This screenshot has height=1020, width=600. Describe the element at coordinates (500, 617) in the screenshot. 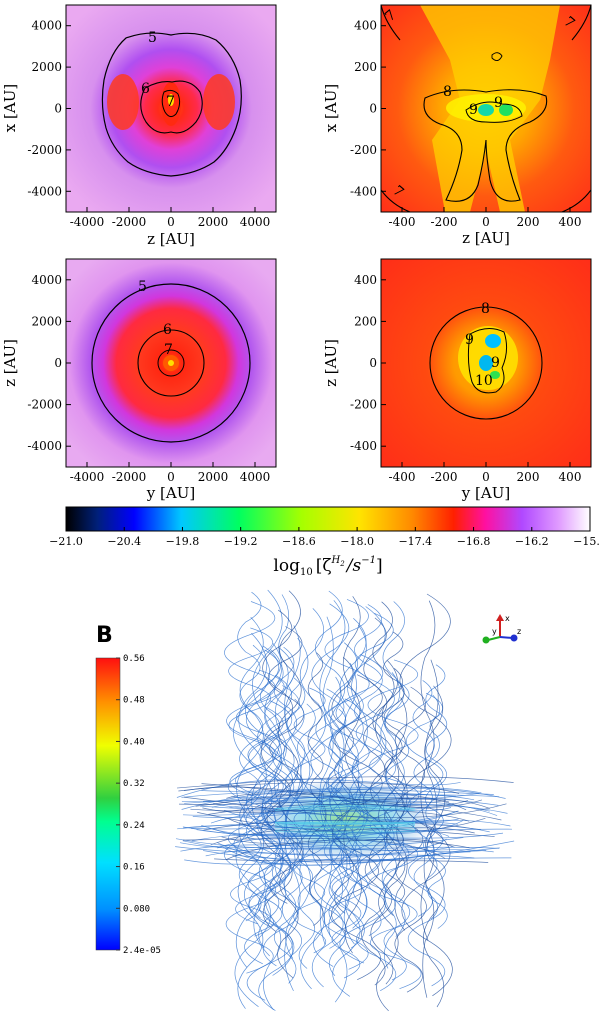

I see `axis-arrowhead-x` at that location.